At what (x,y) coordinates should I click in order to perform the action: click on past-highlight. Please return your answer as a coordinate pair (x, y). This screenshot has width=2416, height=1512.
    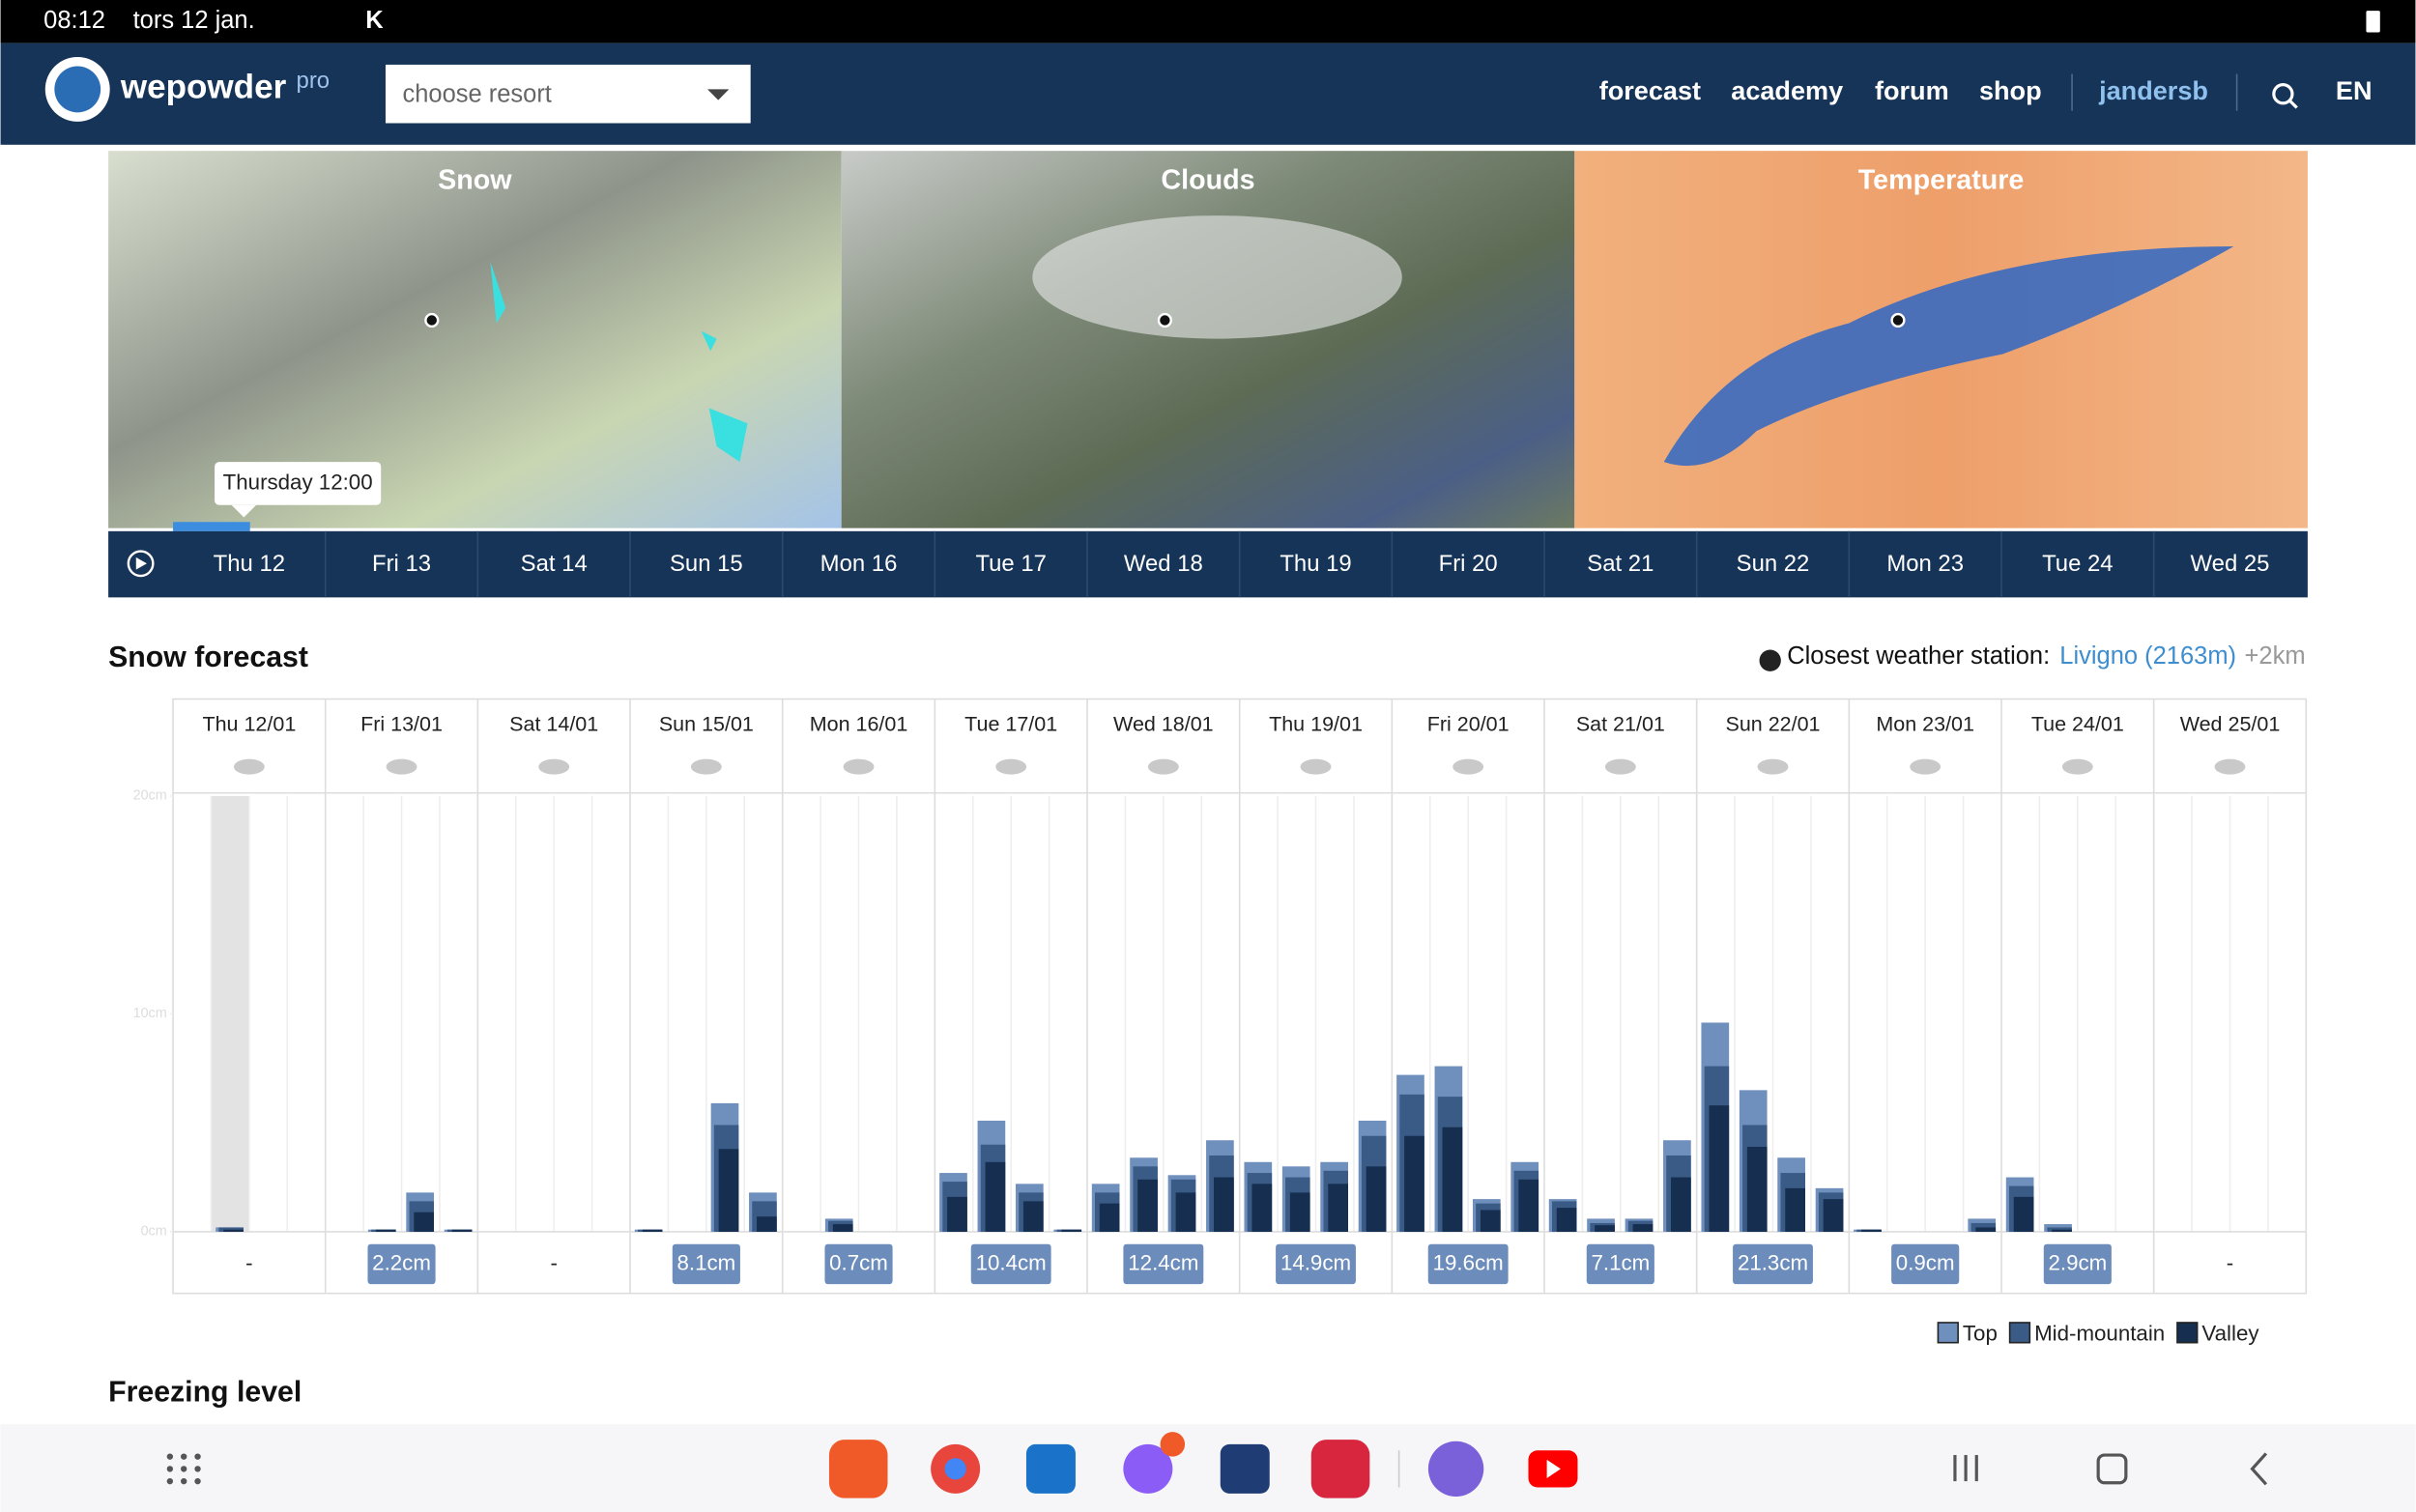
    Looking at the image, I should click on (230, 1013).